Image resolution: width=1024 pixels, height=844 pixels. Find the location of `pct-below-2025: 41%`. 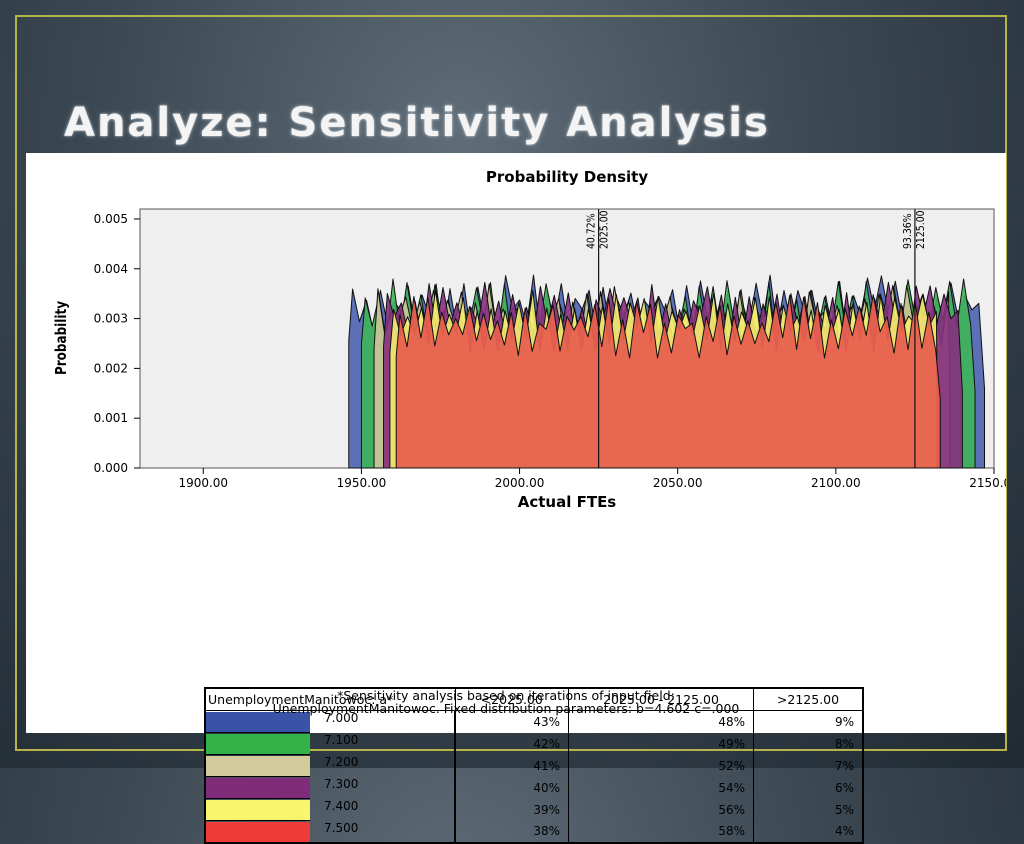

pct-below-2025: 41% is located at coordinates (511, 765).